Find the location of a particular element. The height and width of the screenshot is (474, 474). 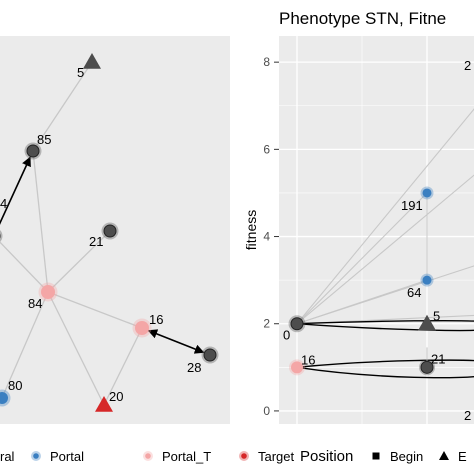

y-tick-label: 4 is located at coordinates (266, 237).